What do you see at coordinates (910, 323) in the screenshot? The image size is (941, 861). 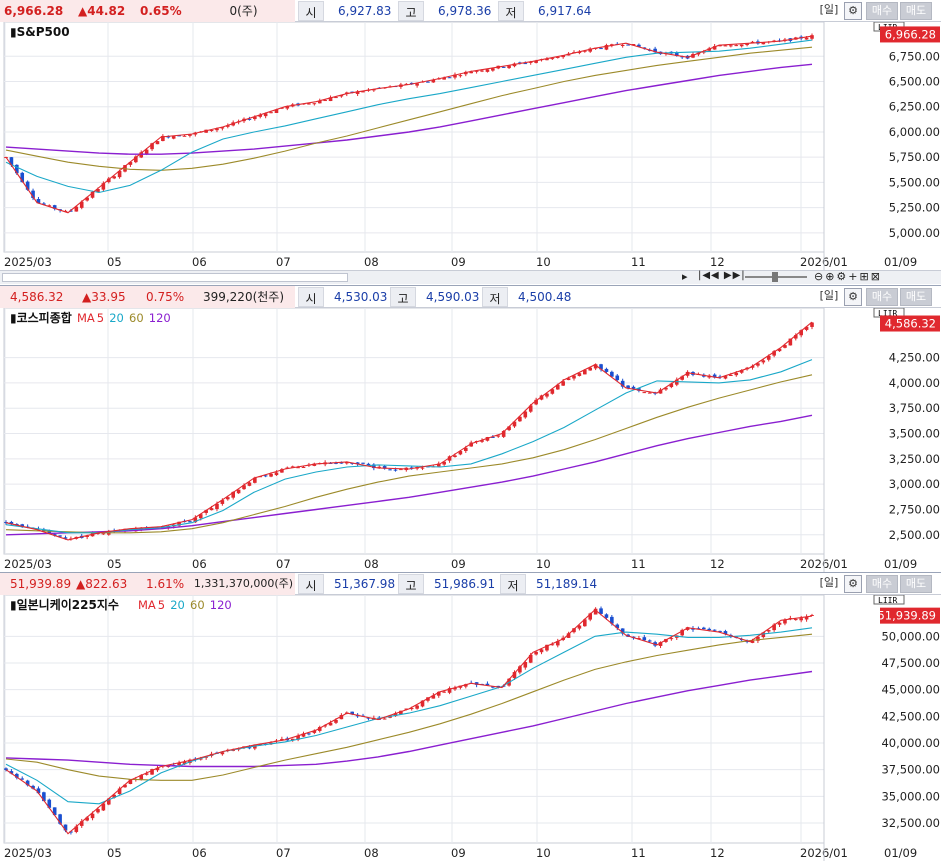 I see `last-price-box` at bounding box center [910, 323].